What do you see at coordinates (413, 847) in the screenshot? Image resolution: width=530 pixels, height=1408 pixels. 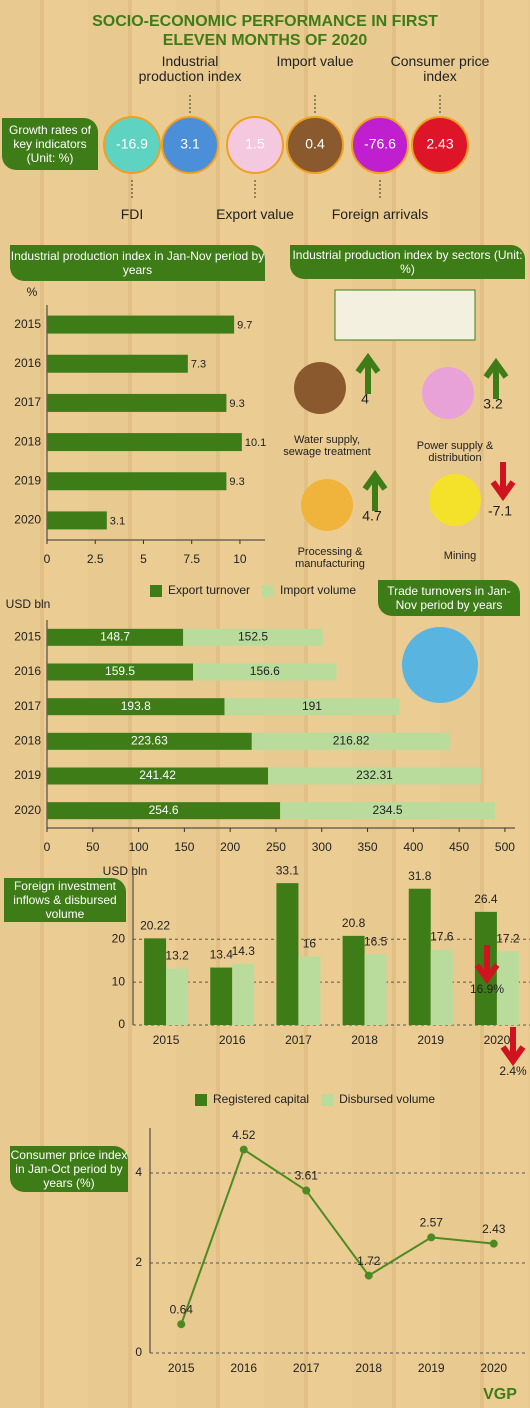 I see `x-tick-label: 400` at bounding box center [413, 847].